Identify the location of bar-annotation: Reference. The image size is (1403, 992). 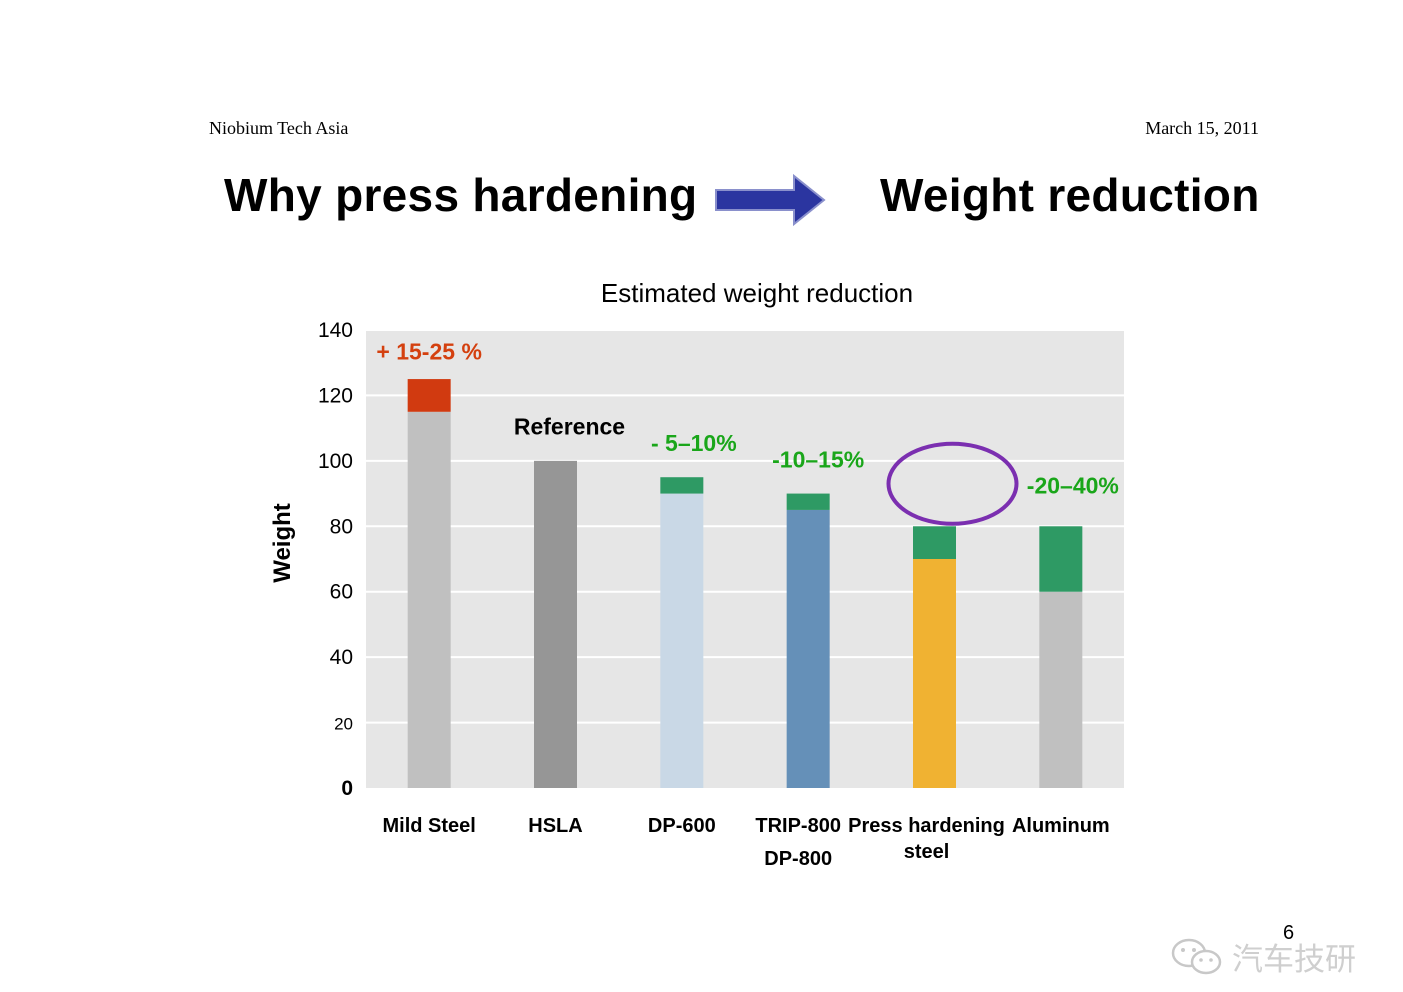
(569, 427).